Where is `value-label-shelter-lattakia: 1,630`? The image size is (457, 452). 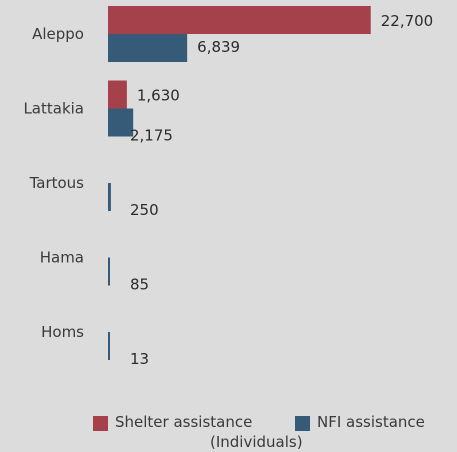
value-label-shelter-lattakia: 1,630 is located at coordinates (158, 96).